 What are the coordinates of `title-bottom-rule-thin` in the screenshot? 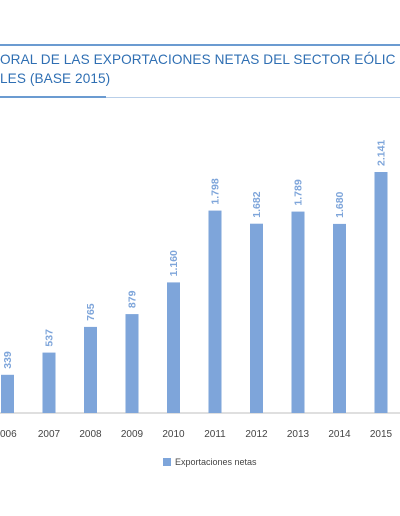 It's located at (253, 97).